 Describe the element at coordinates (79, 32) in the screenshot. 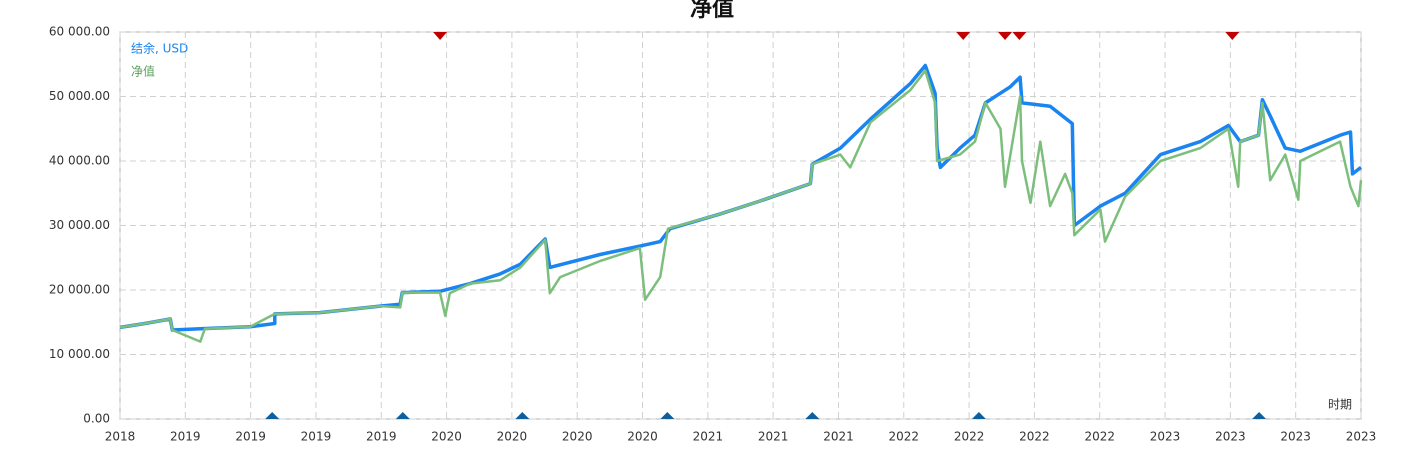

I see `y-tick-label: 60 000.00` at that location.